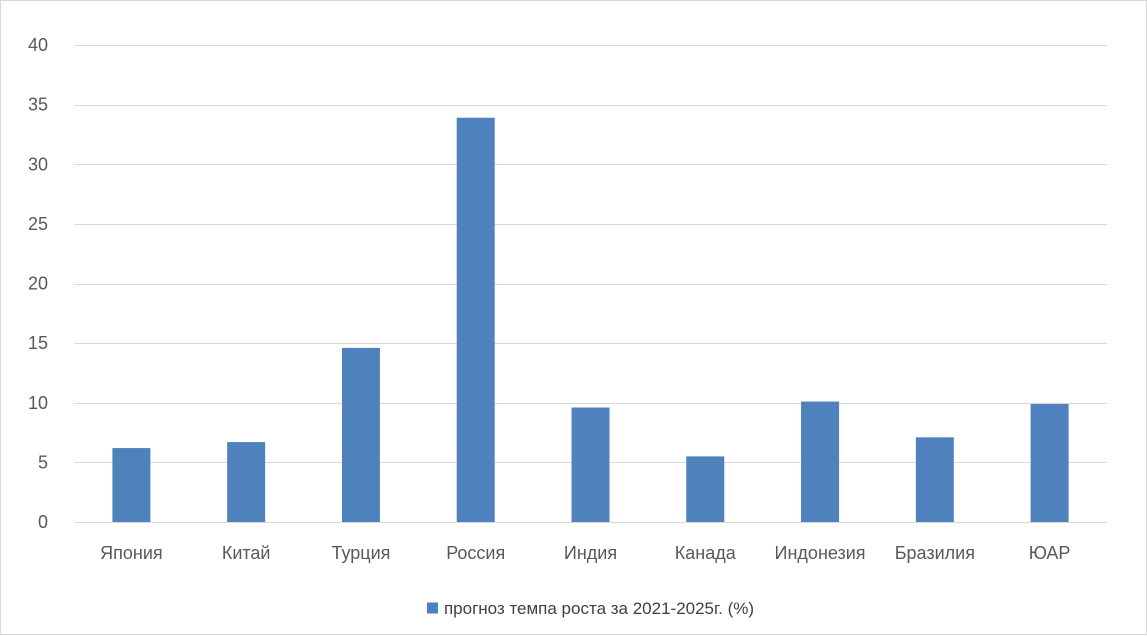 Image resolution: width=1147 pixels, height=636 pixels. I want to click on legend: прогноз темпа роста за 2021-2025г. (%), so click(590, 608).